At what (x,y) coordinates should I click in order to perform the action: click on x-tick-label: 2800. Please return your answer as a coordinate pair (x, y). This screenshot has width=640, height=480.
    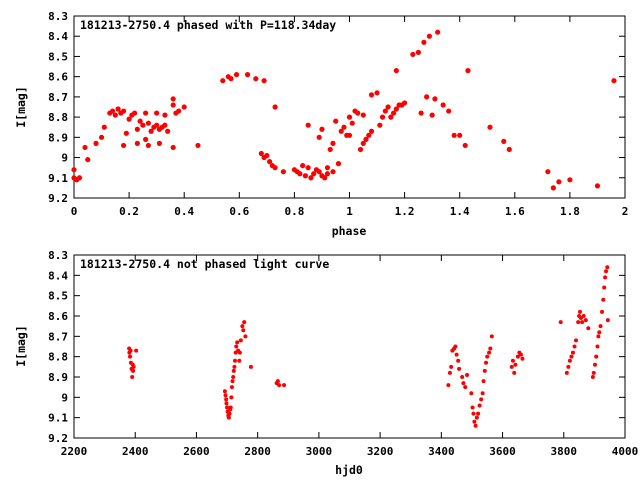
    Looking at the image, I should click on (257, 451).